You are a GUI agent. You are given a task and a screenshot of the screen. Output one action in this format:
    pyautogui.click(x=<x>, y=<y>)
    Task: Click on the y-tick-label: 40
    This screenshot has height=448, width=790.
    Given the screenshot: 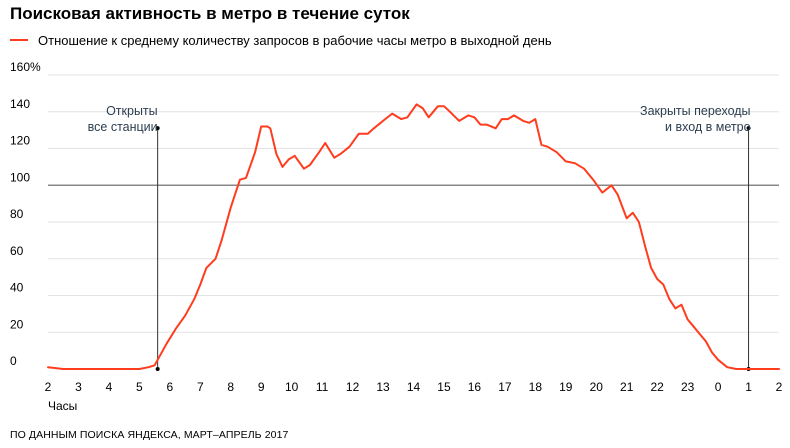 What is the action you would take?
    pyautogui.click(x=17, y=288)
    